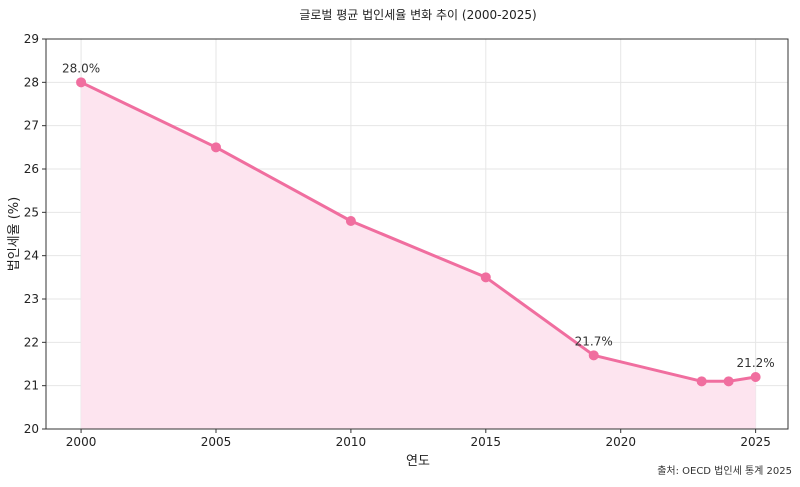 The height and width of the screenshot is (487, 800). I want to click on chart-title: 글로벌 평균 법인세율 변화 추이 (2000-2025), so click(417, 15).